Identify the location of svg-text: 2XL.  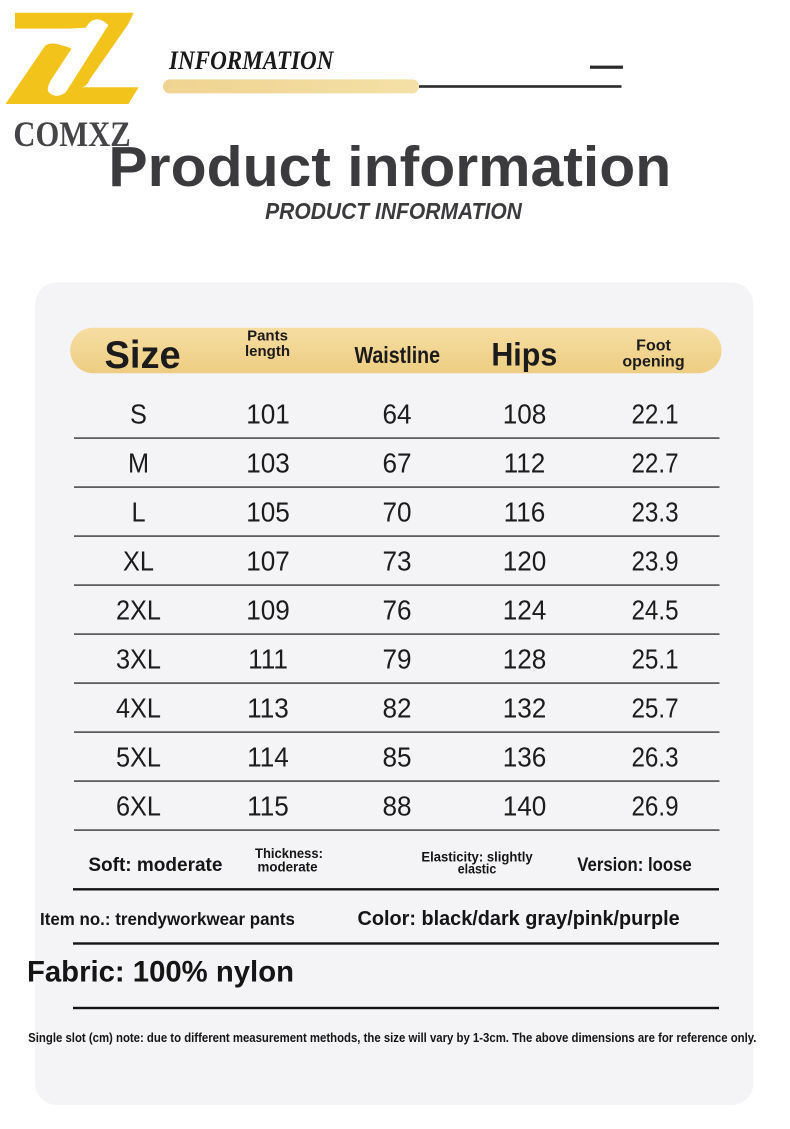
(138, 610).